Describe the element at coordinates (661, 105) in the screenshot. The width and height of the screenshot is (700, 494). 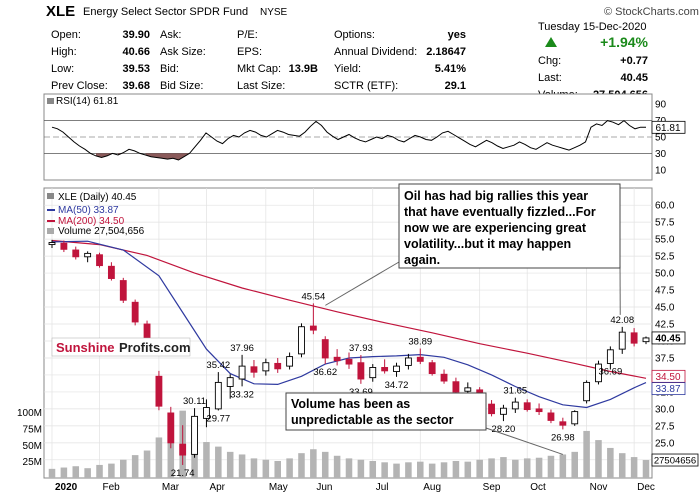
I see `rsi-tick-label: 90` at that location.